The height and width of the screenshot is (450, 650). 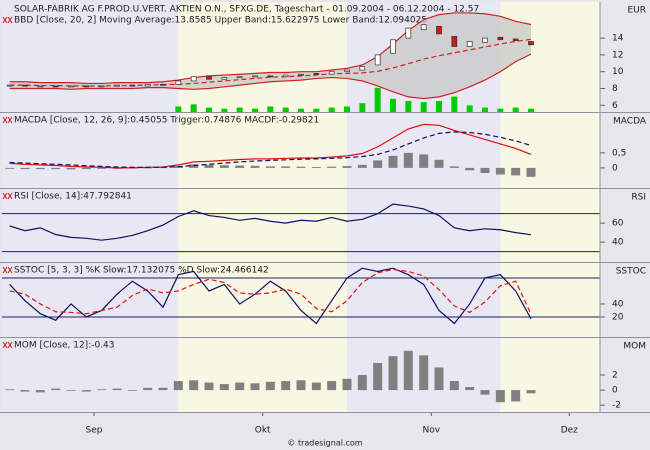 What do you see at coordinates (618, 317) in the screenshot?
I see `y-tick-label: 20` at bounding box center [618, 317].